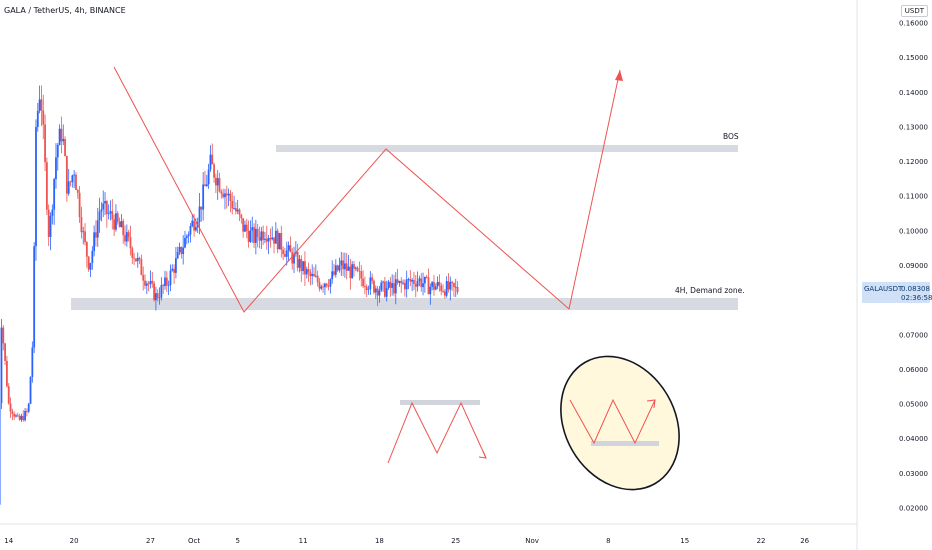 The width and height of the screenshot is (932, 550). What do you see at coordinates (913, 474) in the screenshot?
I see `price-tick-label: 0.03000` at bounding box center [913, 474].